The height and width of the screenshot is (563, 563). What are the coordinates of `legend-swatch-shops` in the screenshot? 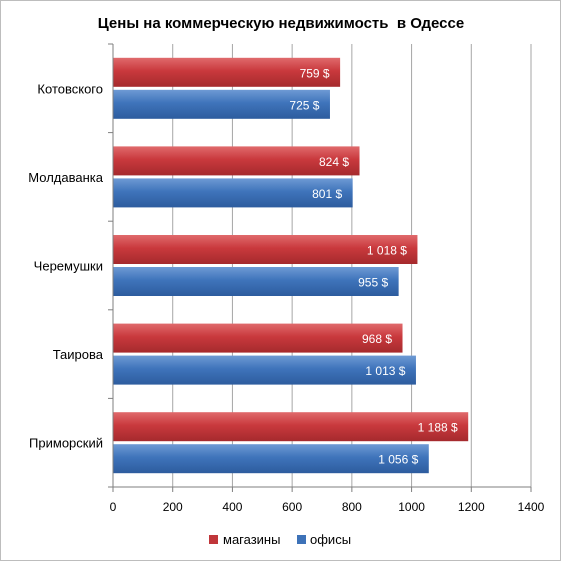 It's located at (213, 539).